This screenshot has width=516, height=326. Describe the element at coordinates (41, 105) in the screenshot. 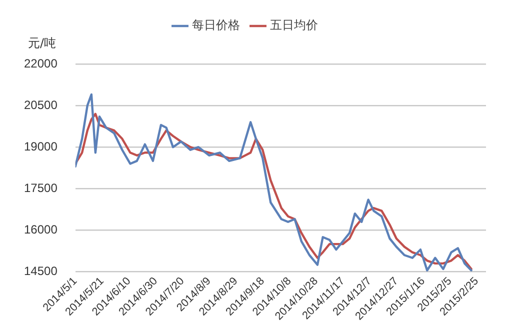

I see `y-tick-label: 20500` at that location.